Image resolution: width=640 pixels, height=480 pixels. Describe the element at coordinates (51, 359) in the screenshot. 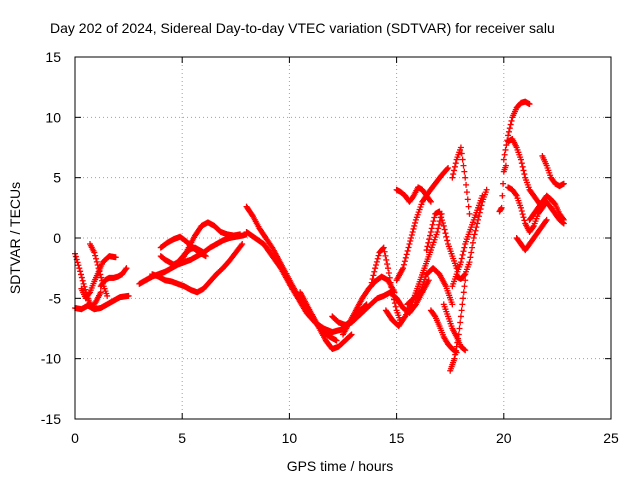

I see `y-tick-label: -10` at that location.